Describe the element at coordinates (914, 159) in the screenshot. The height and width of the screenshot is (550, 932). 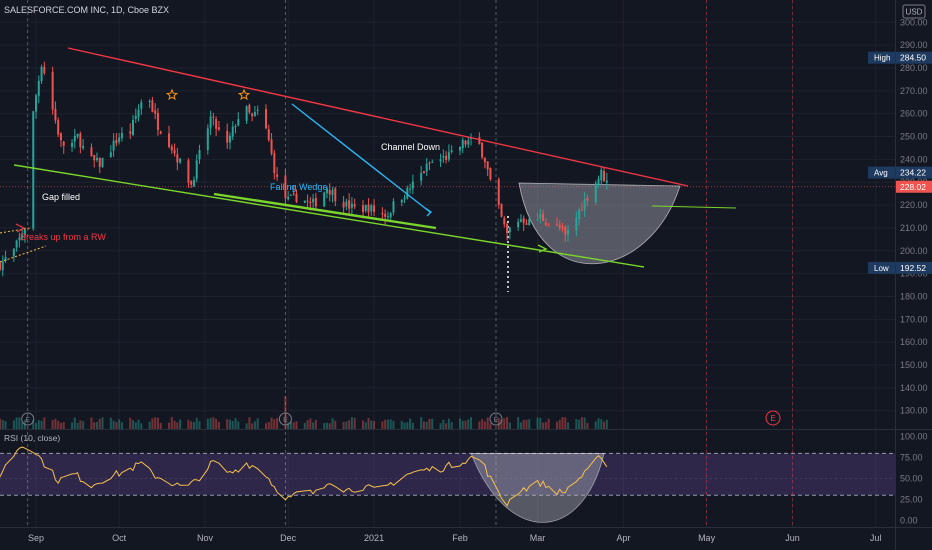
I see `price-tick-label: 240.00` at that location.